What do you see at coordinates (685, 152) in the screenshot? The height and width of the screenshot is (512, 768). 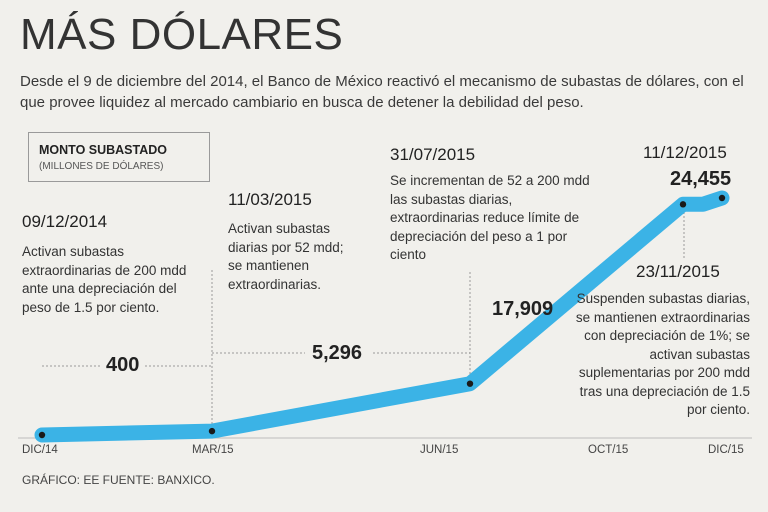 I see `annotation-date-5: 11/12/2015` at bounding box center [685, 152].